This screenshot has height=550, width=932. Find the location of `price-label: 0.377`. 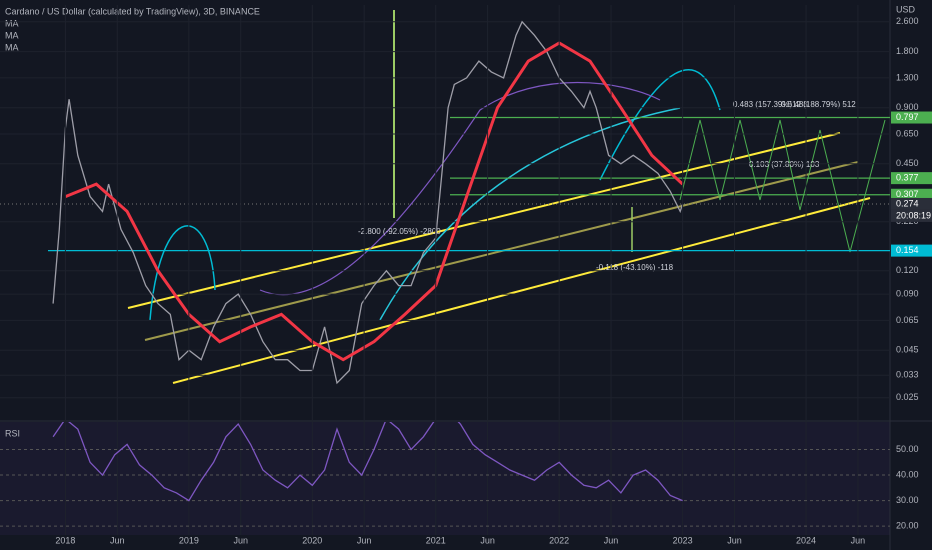

price-label: 0.377 is located at coordinates (907, 178).